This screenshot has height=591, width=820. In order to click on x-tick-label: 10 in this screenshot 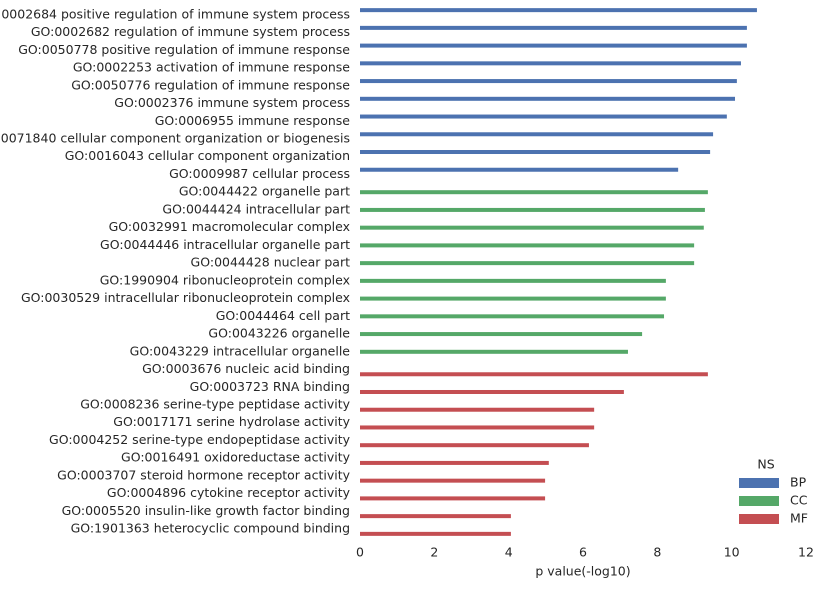, I will do `click(732, 552)`.